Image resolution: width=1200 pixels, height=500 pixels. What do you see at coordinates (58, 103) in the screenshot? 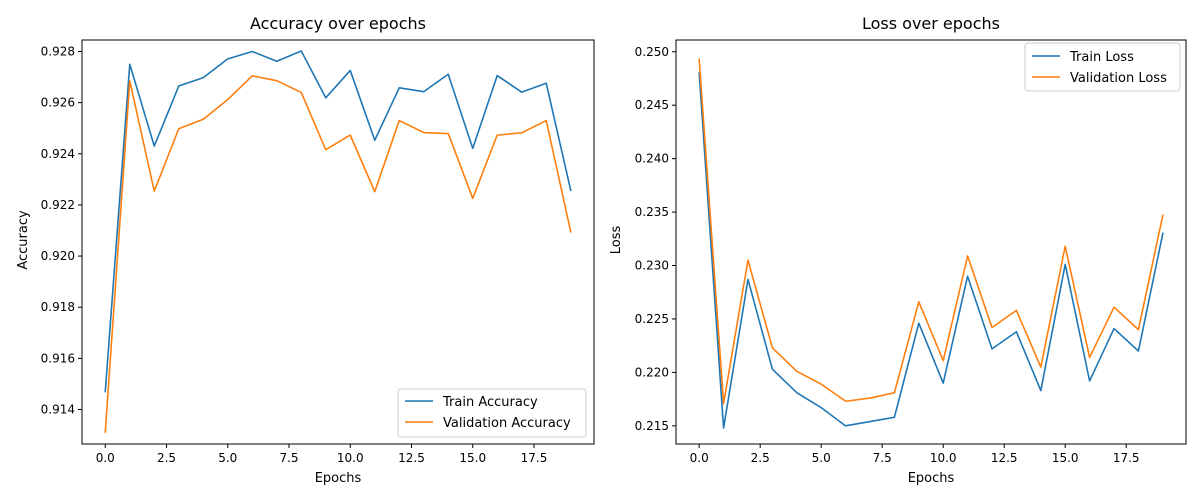
I see `accuracy-y-tick-label: 0.926` at bounding box center [58, 103].